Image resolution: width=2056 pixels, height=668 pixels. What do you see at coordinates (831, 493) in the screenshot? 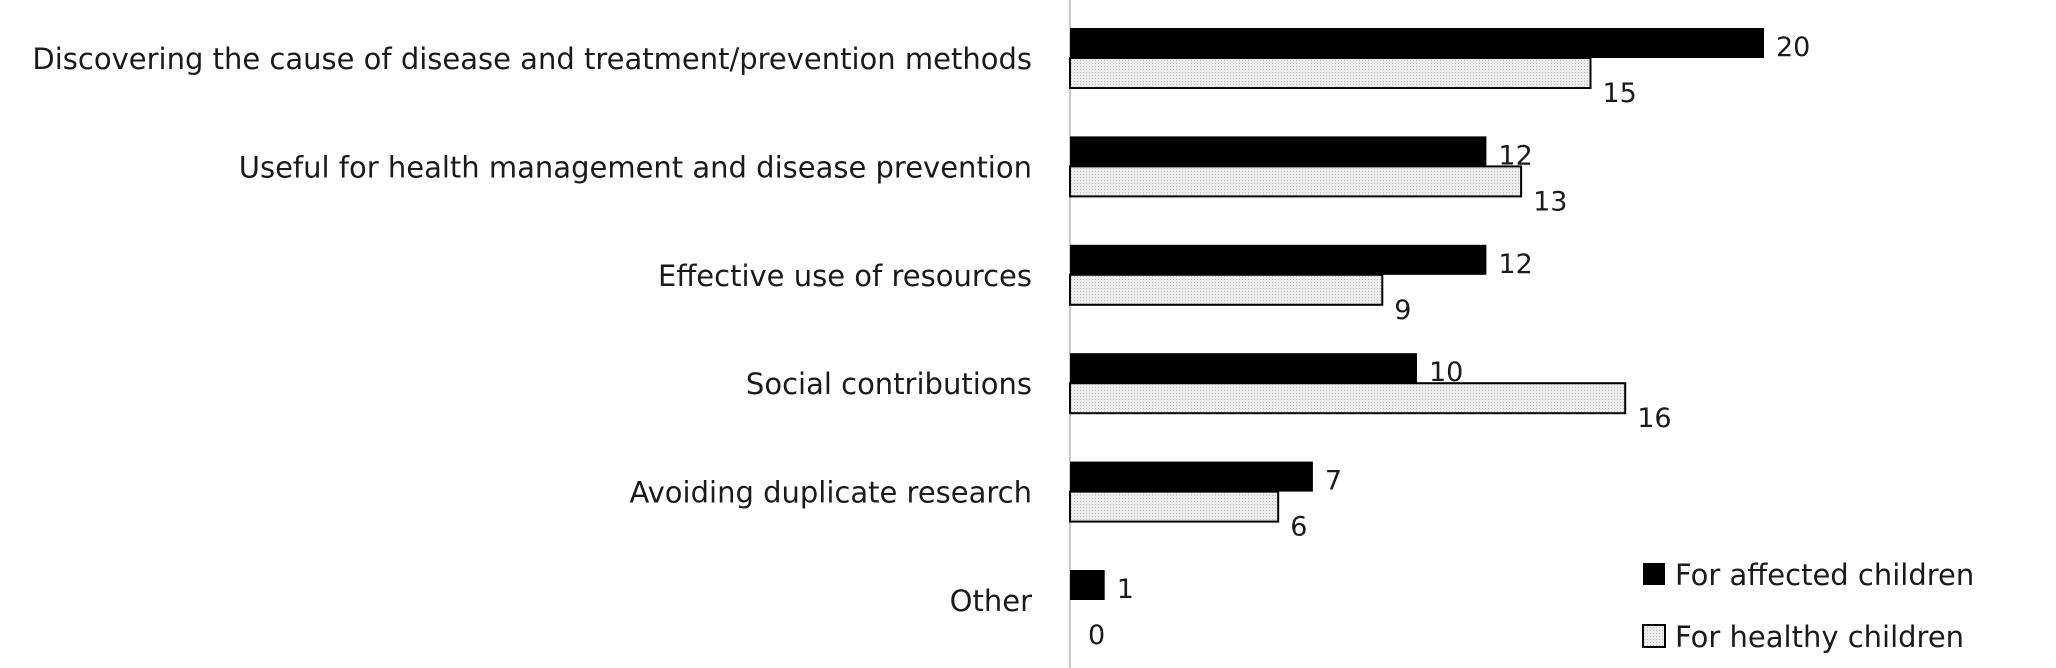
I see `category-label: Avoiding duplicate research` at bounding box center [831, 493].